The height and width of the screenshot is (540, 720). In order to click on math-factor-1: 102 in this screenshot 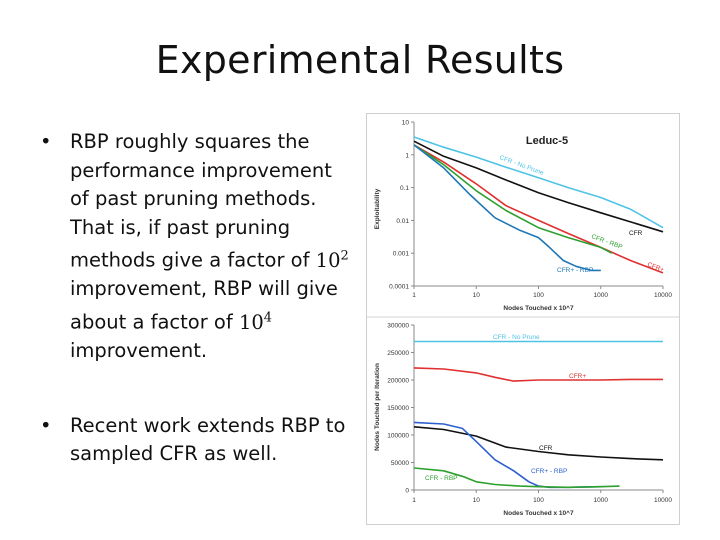, I will do `click(332, 260)`.